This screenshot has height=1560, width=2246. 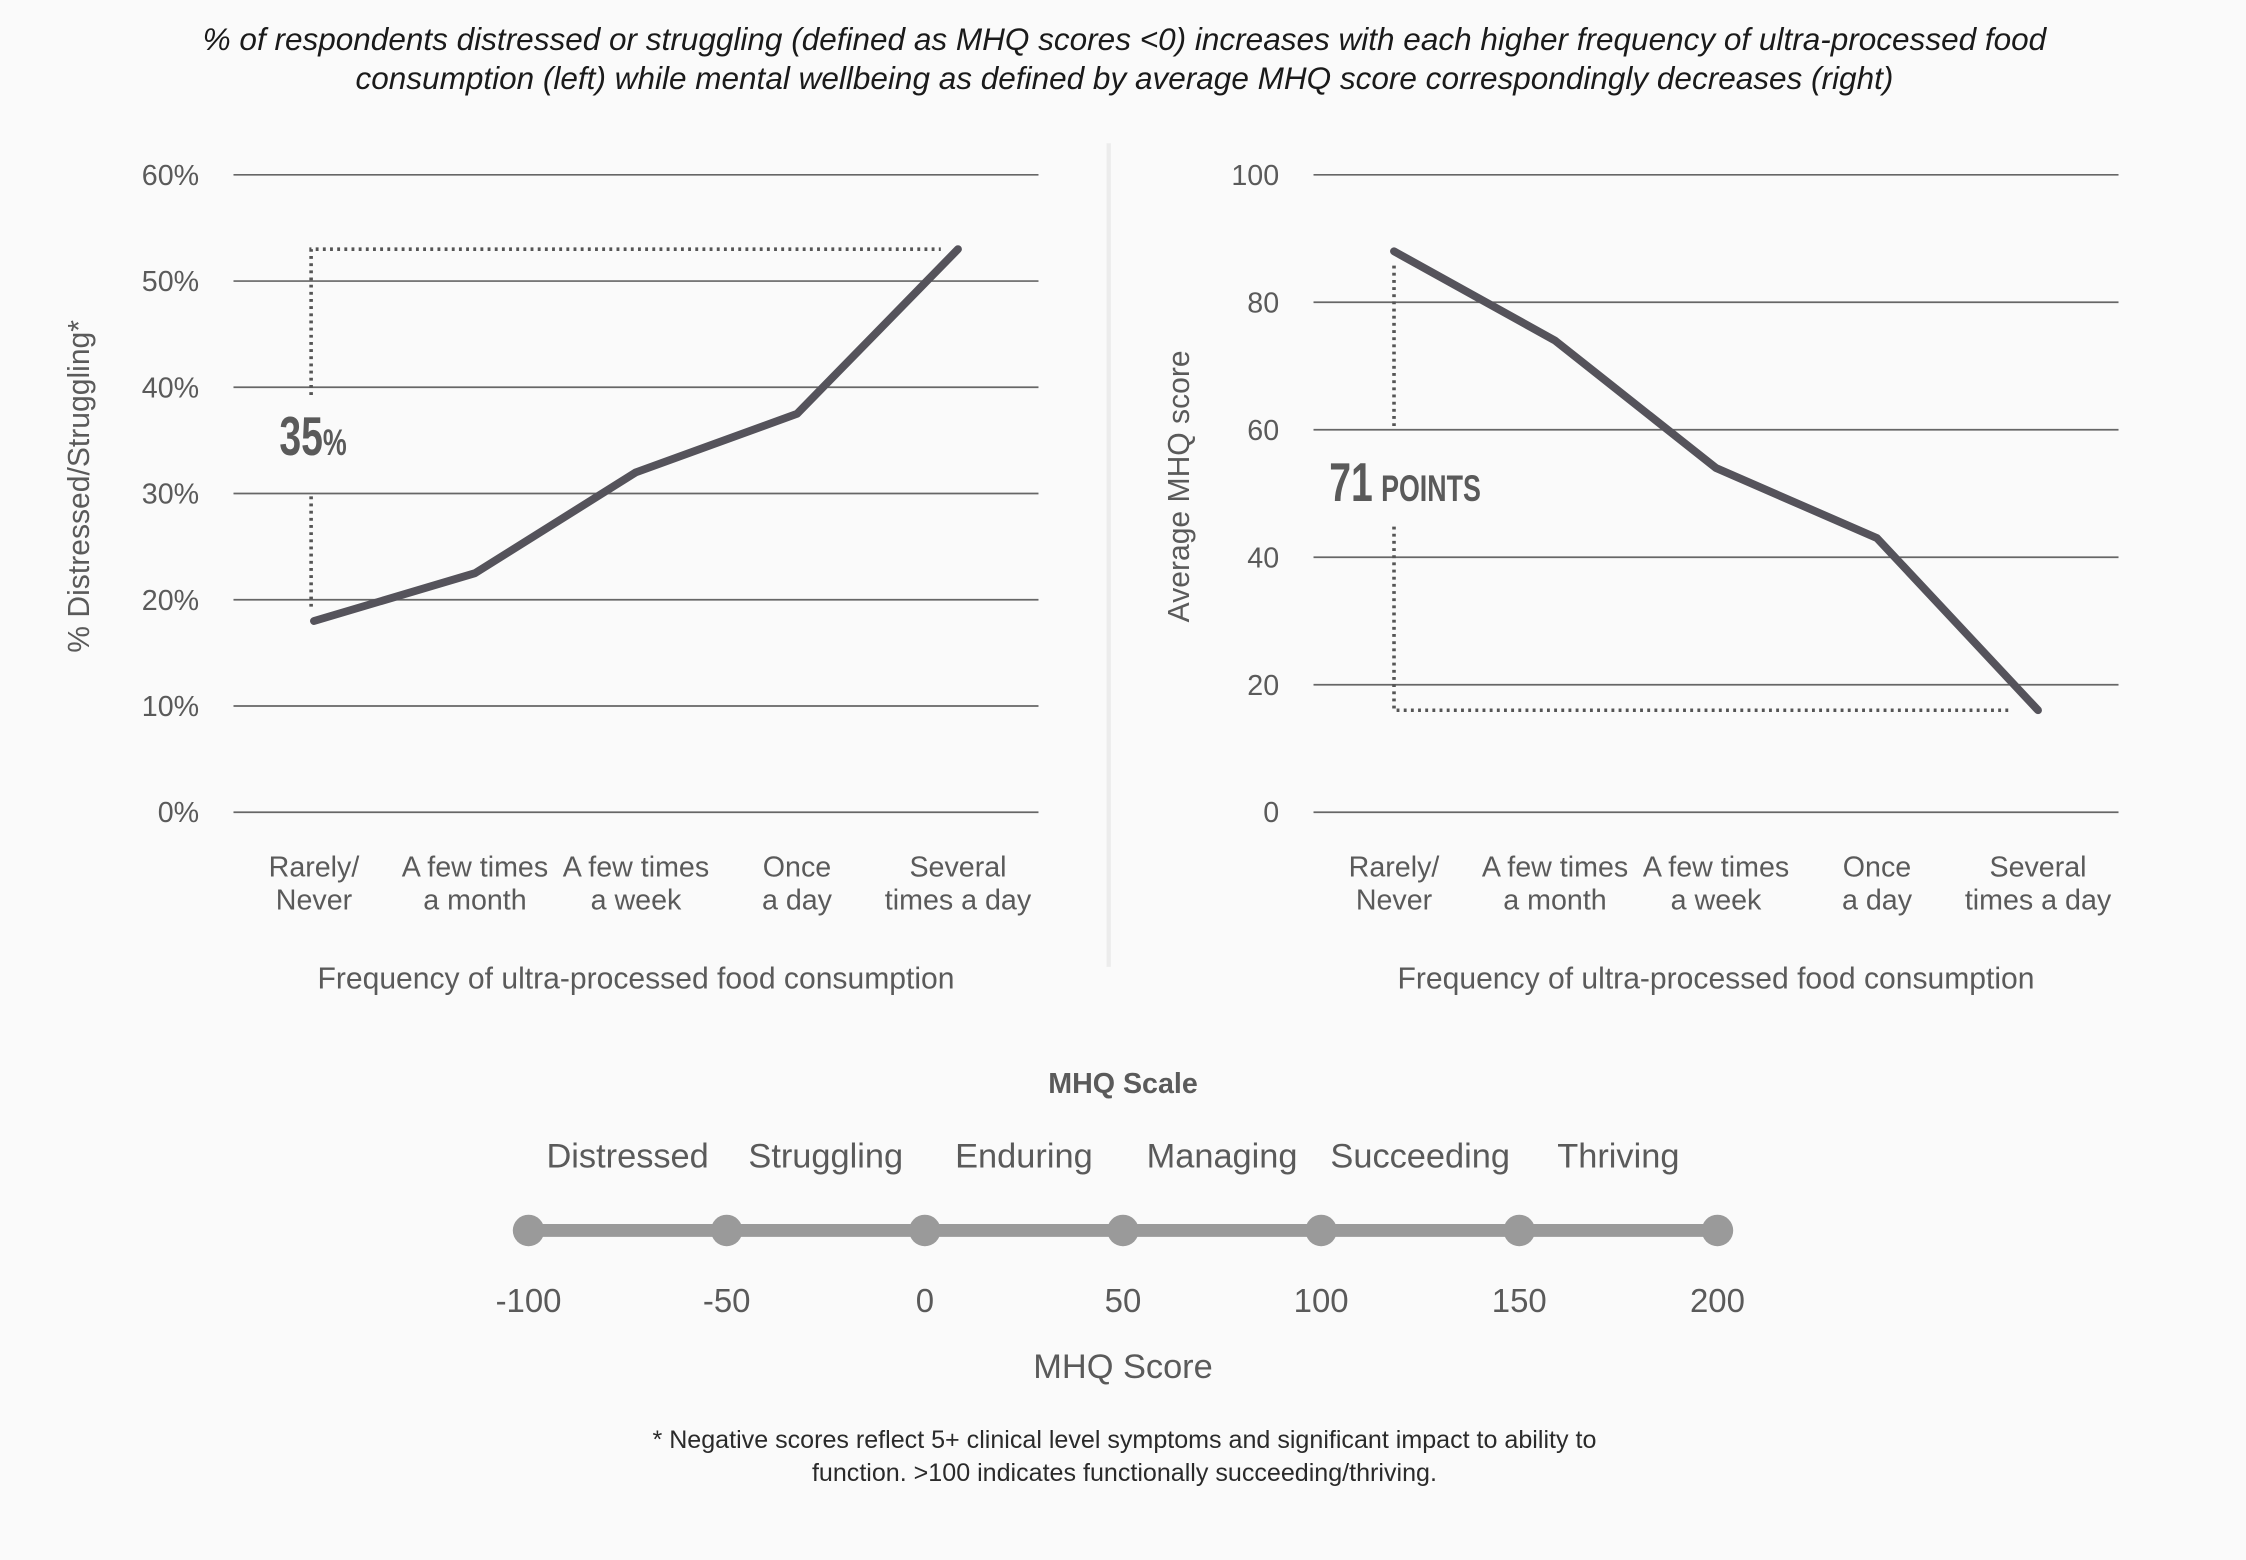 I want to click on band-label: Managing, so click(x=1222, y=1156).